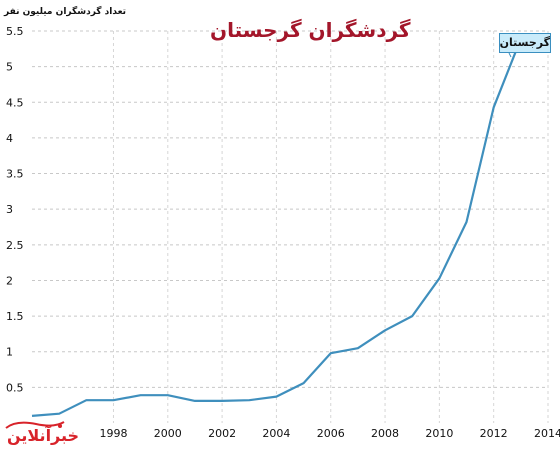 The height and width of the screenshot is (460, 560). Describe the element at coordinates (168, 433) in the screenshot. I see `x-tick-label: 2000` at that location.